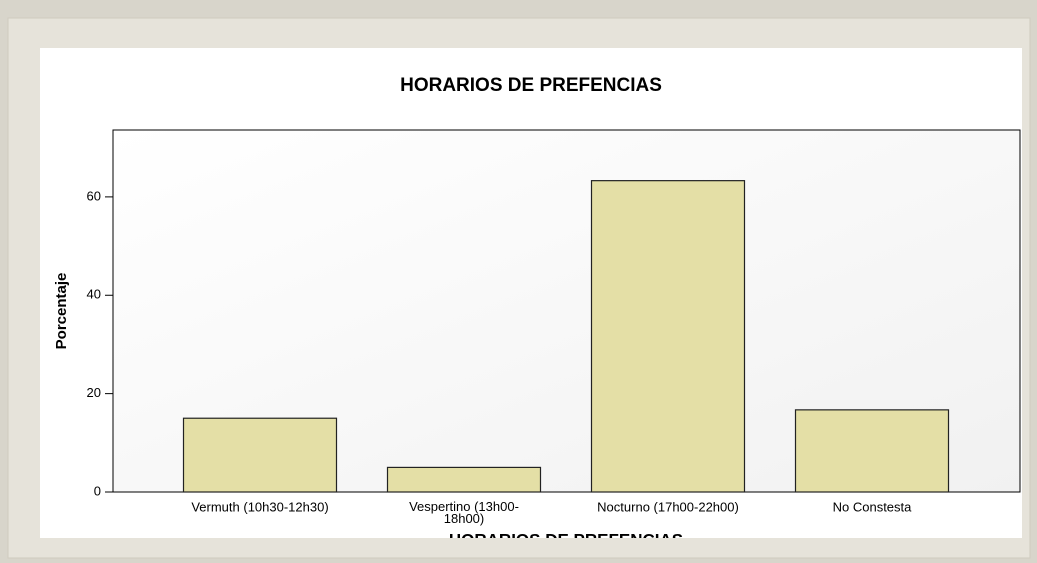 The width and height of the screenshot is (1037, 563). I want to click on x-tick-label: Vermuth (10h30-12h30), so click(259, 506).